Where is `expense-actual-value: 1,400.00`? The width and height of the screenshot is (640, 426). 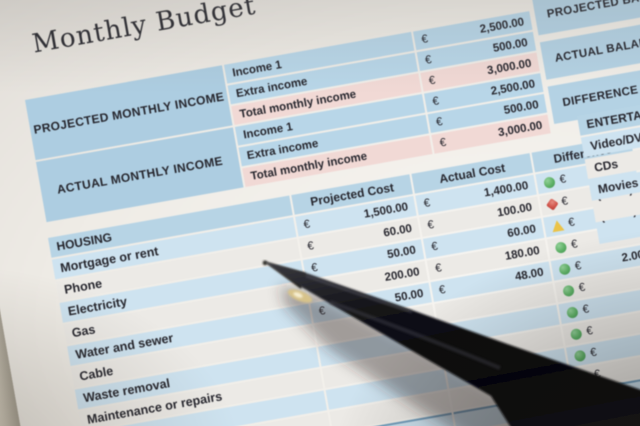
expense-actual-value: 1,400.00 is located at coordinates (506, 189).